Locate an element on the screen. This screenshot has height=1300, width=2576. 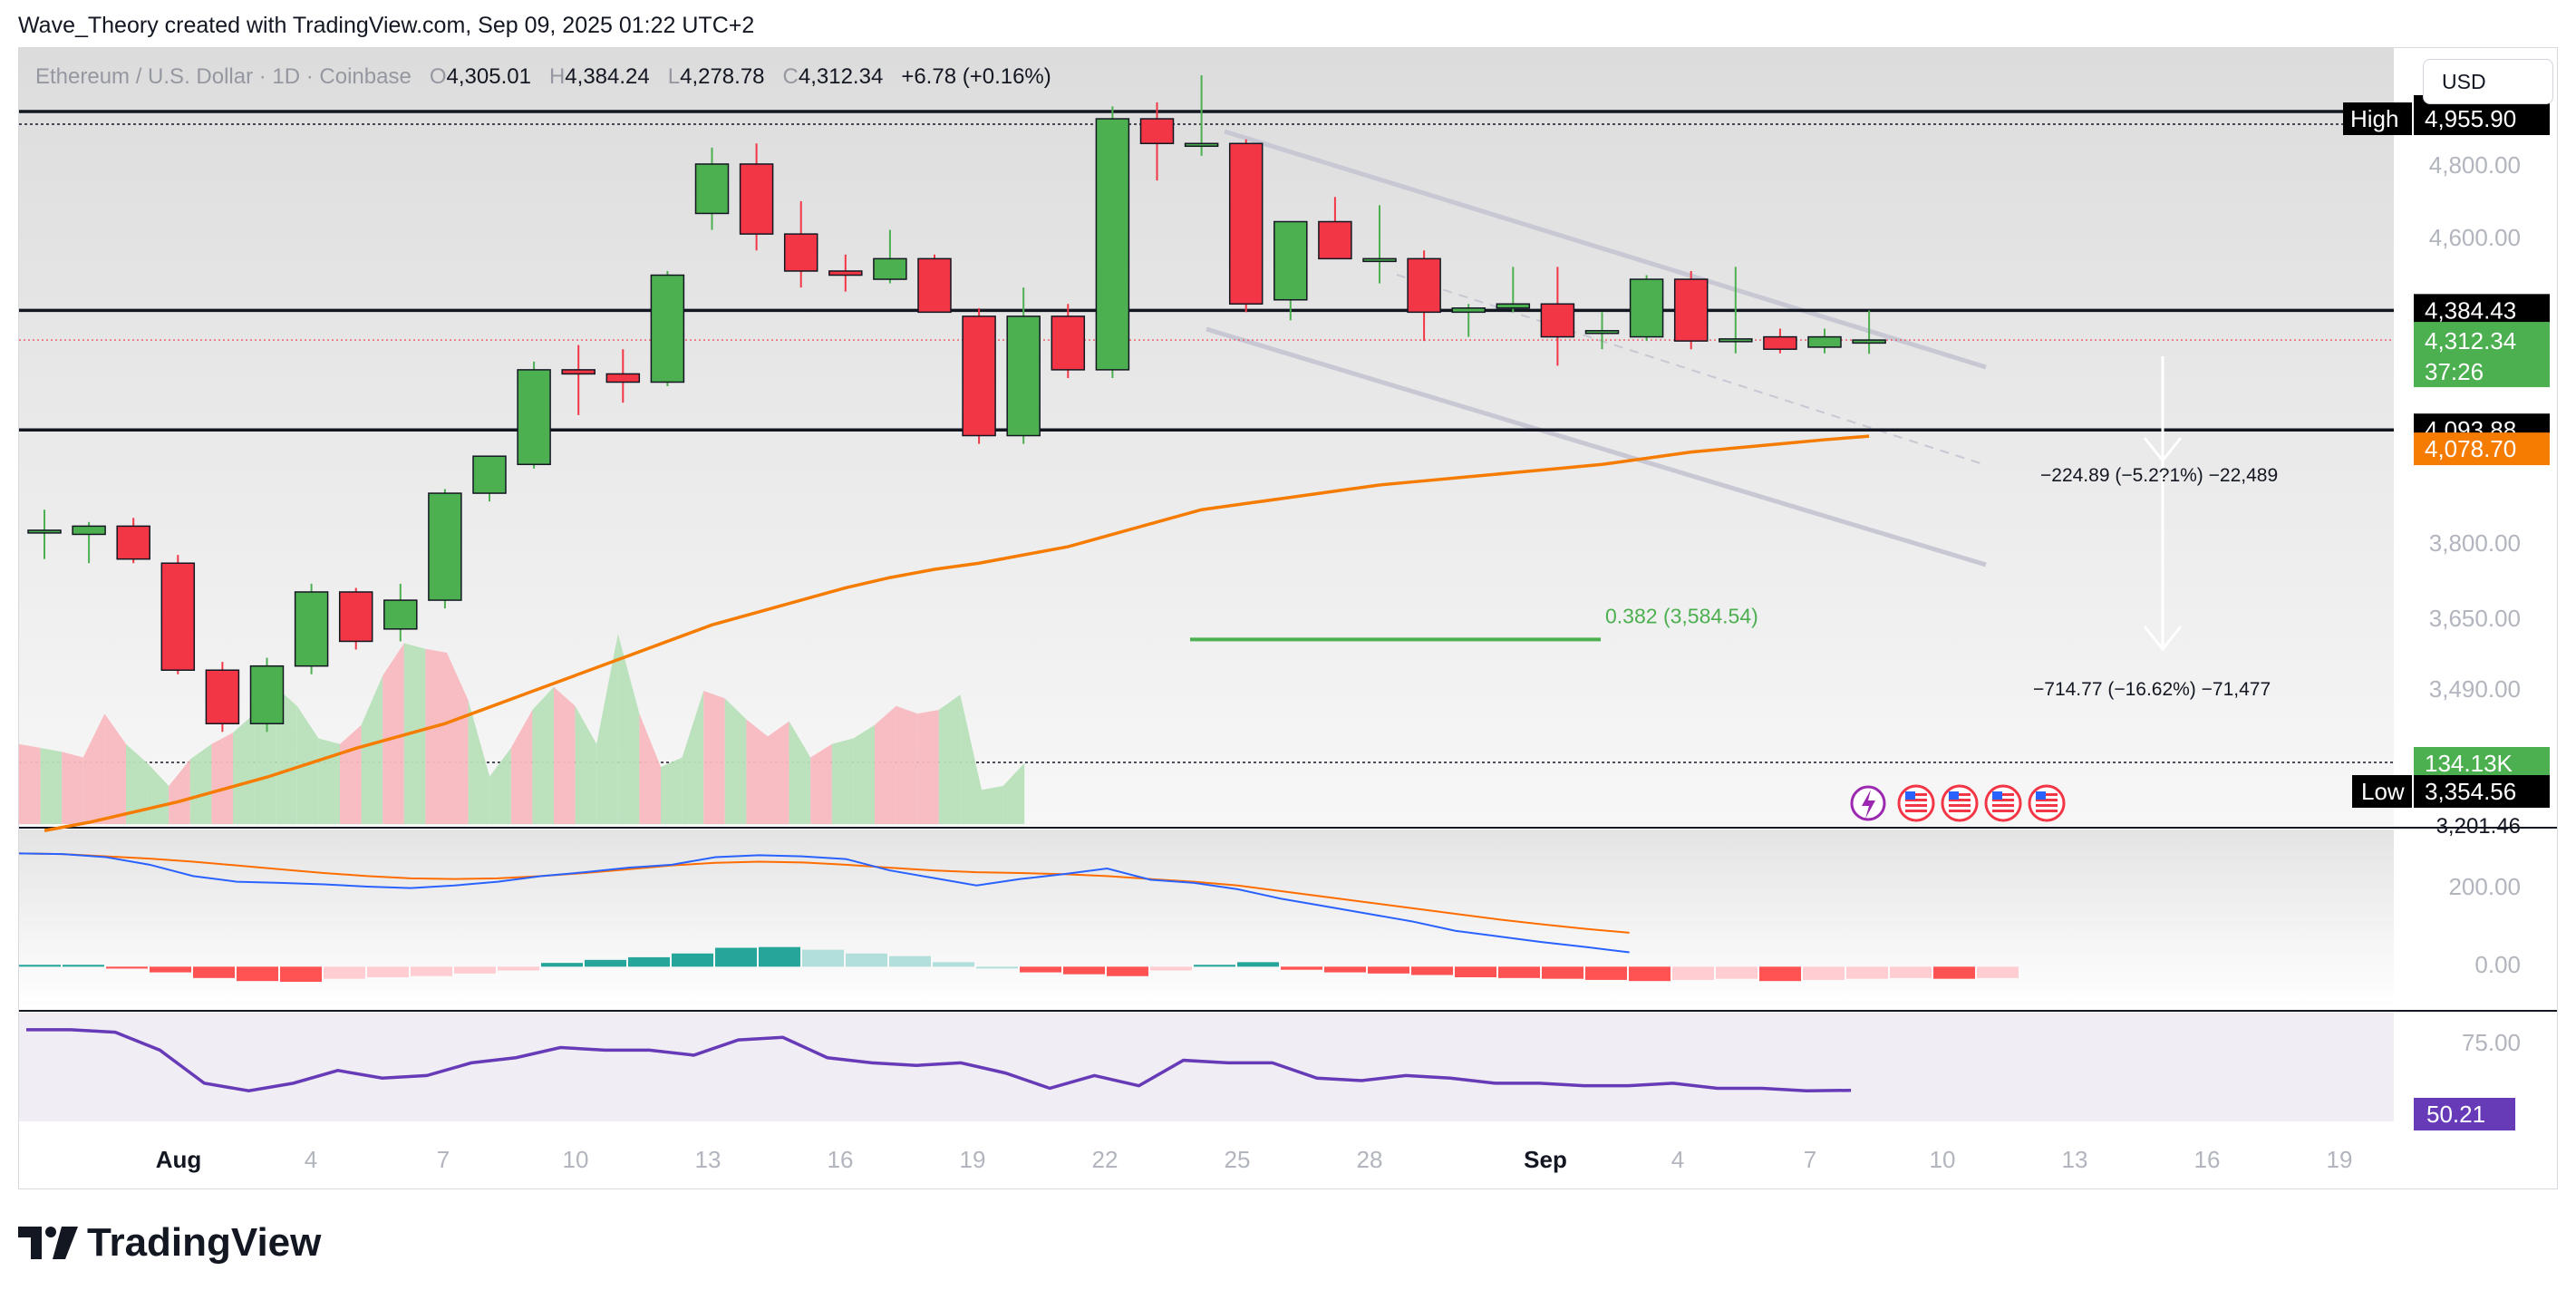
time-axis-label: 4 is located at coordinates (1677, 1159).